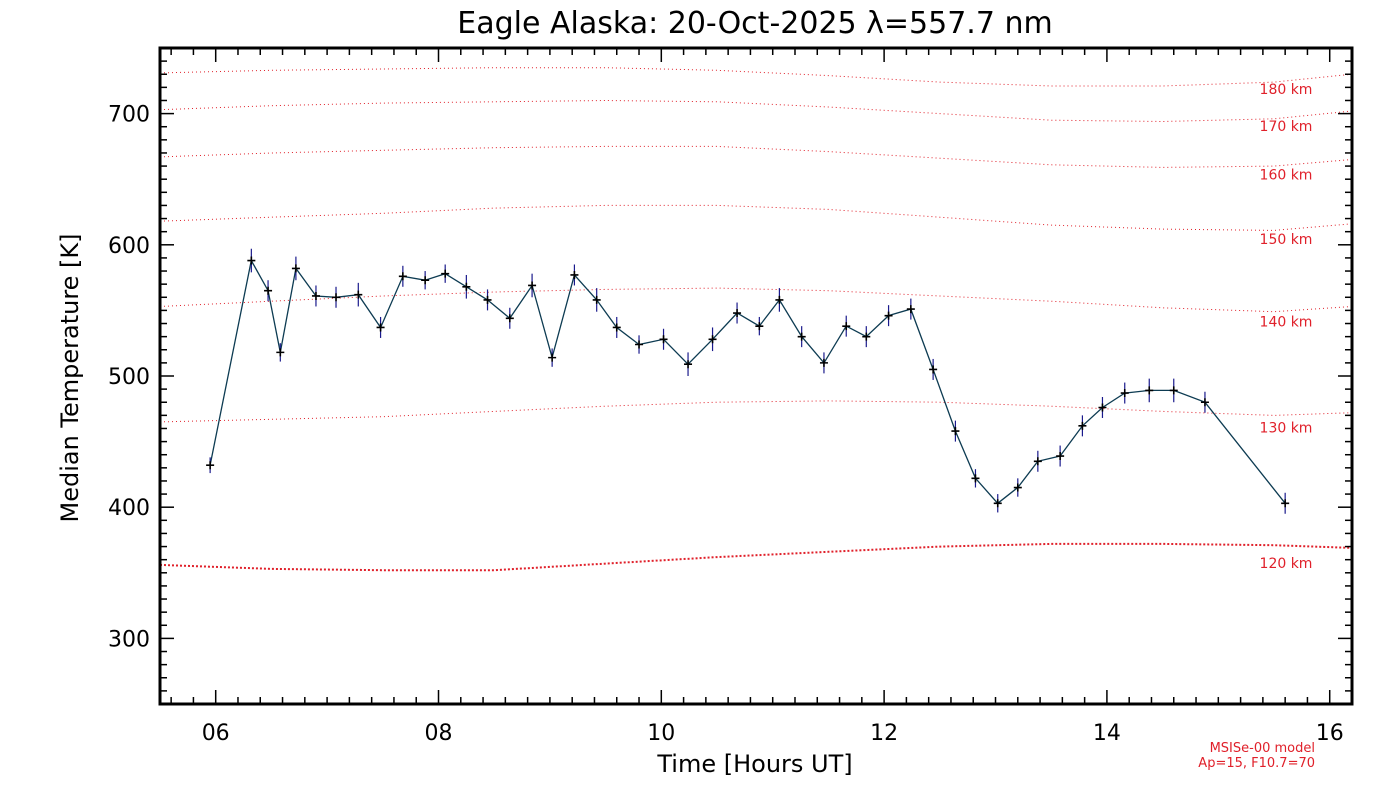  I want to click on reference-label: 160 km, so click(1286, 176).